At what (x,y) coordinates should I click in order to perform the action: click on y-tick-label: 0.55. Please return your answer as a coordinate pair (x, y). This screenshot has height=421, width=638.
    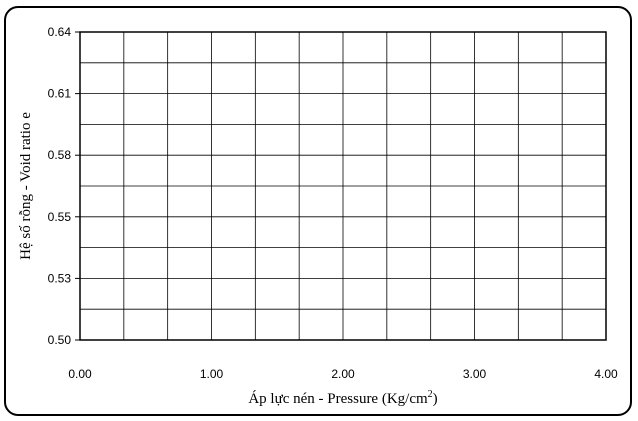
    Looking at the image, I should click on (60, 217).